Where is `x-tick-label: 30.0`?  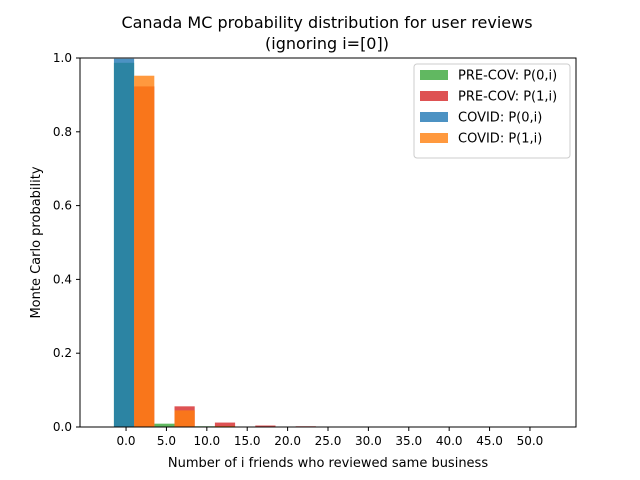 x-tick-label: 30.0 is located at coordinates (368, 441).